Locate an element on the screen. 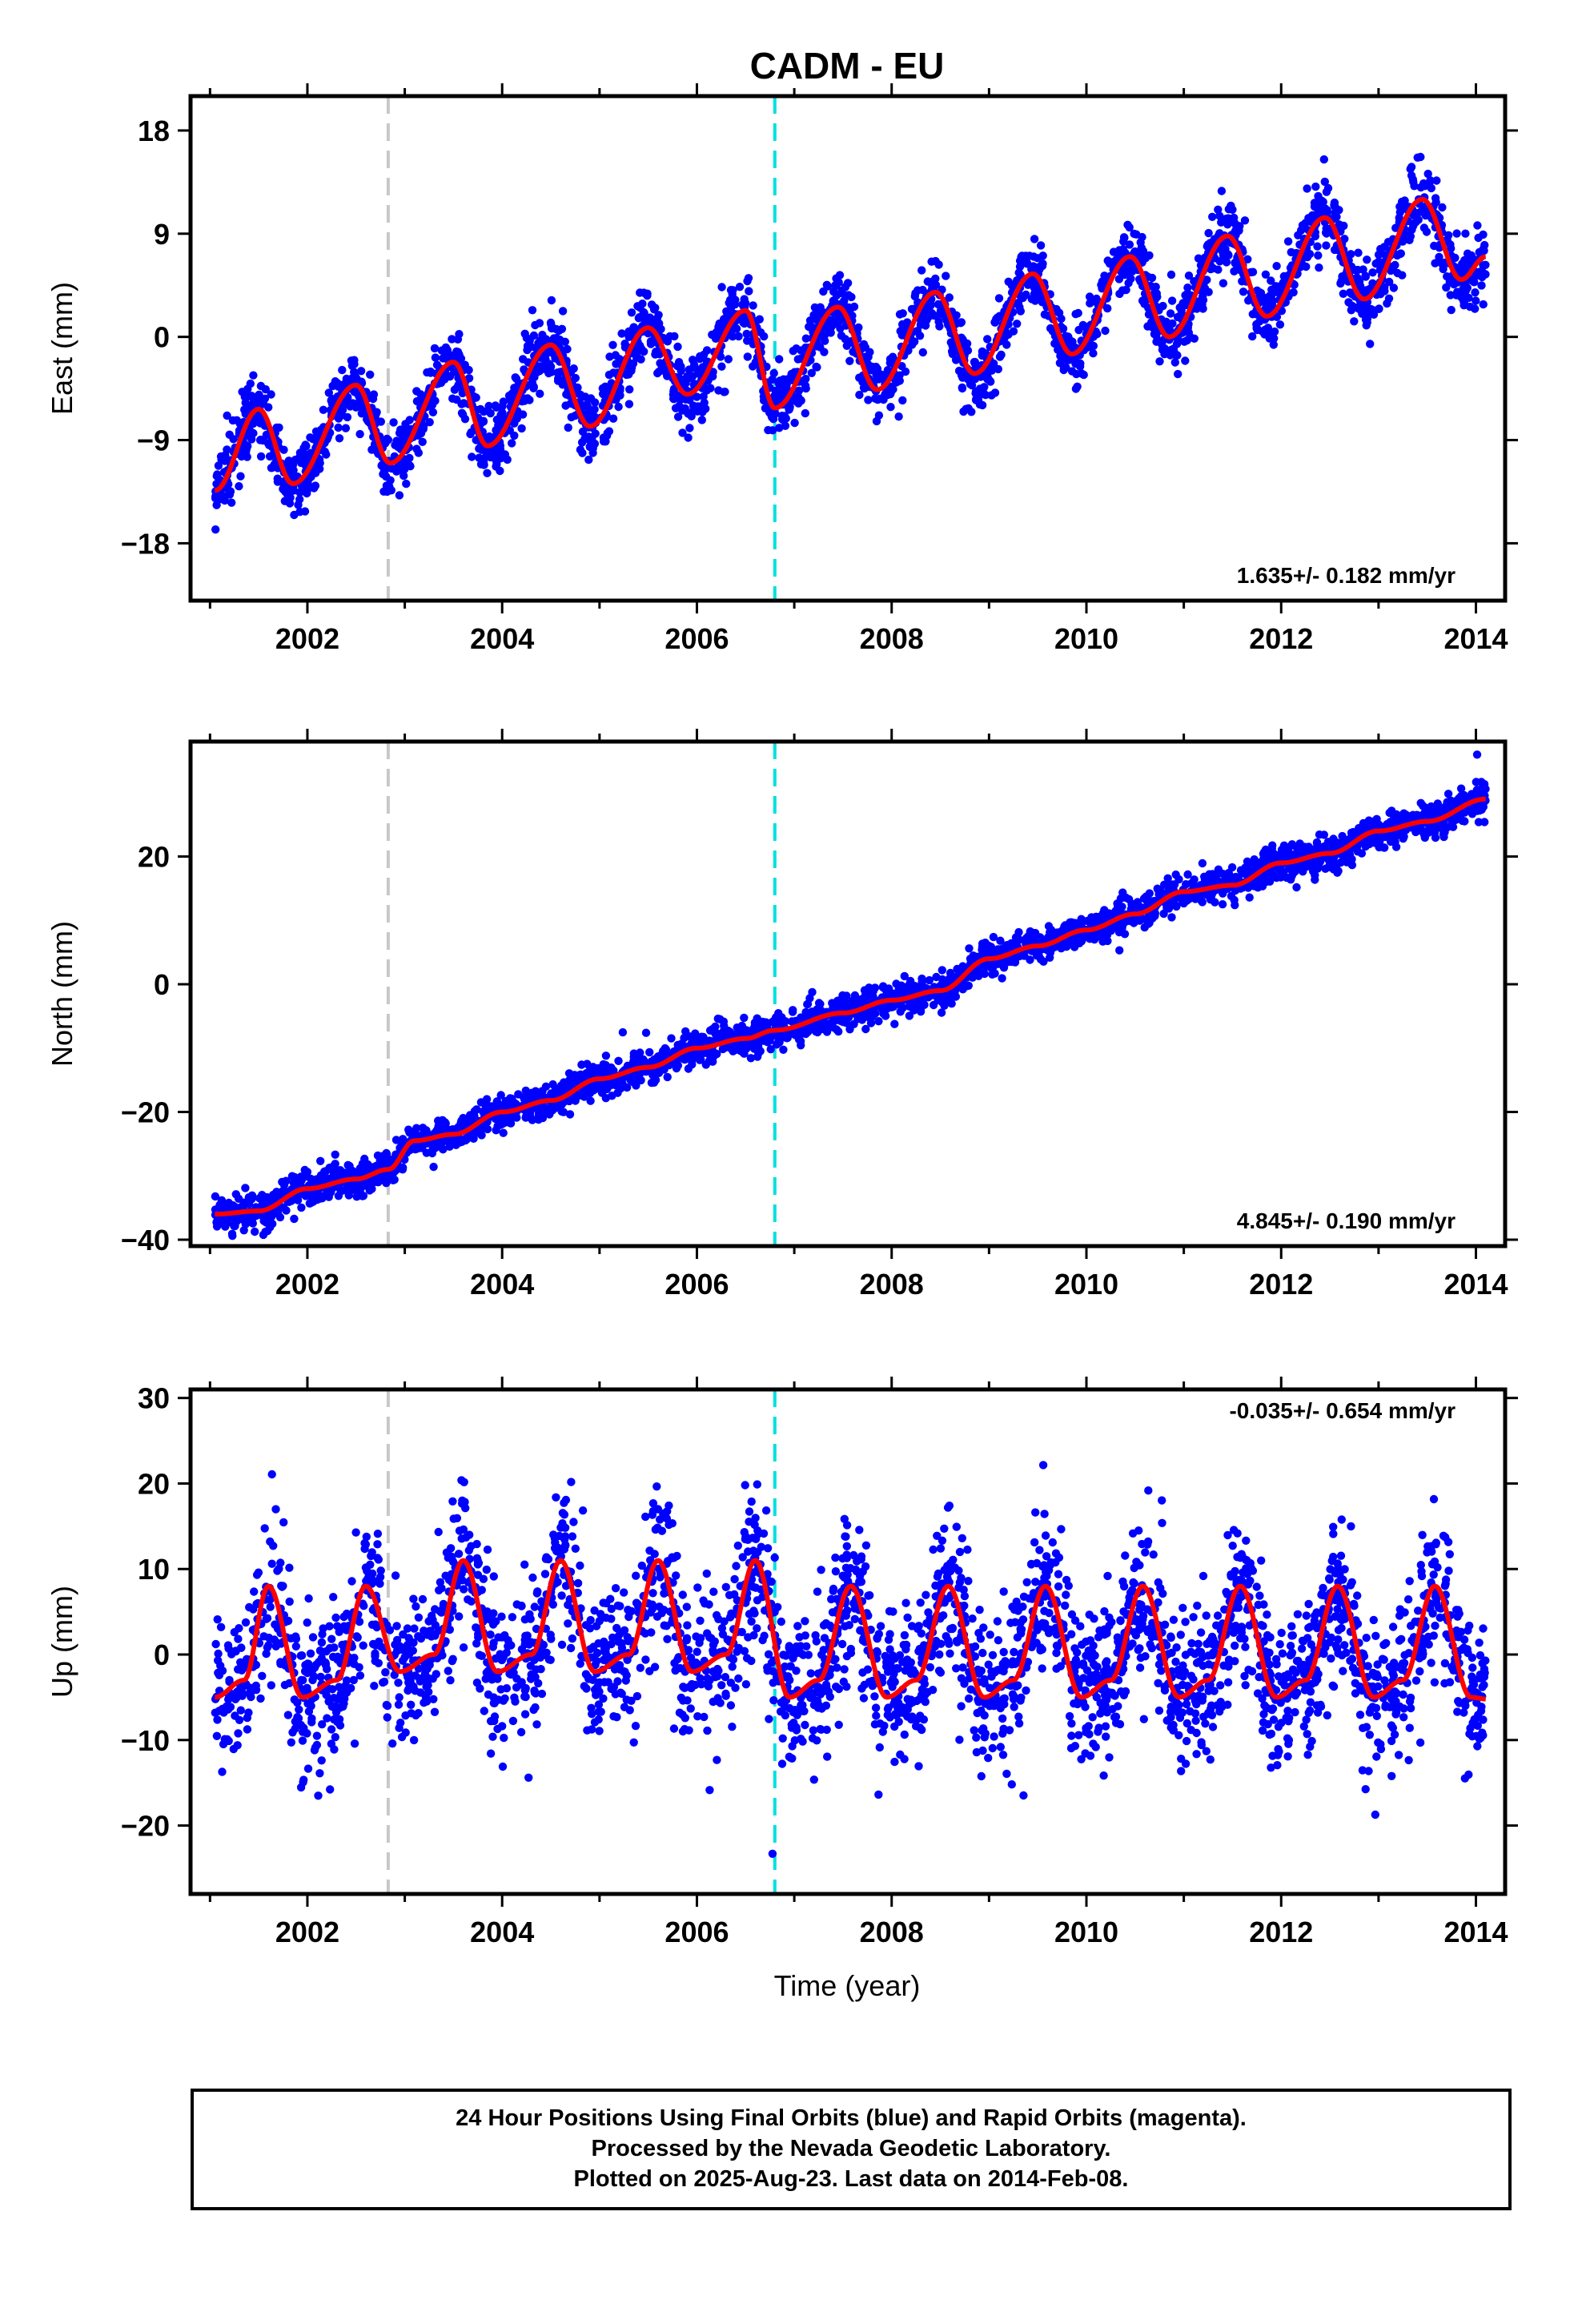  east-y-tick-label: 0 is located at coordinates (162, 337).